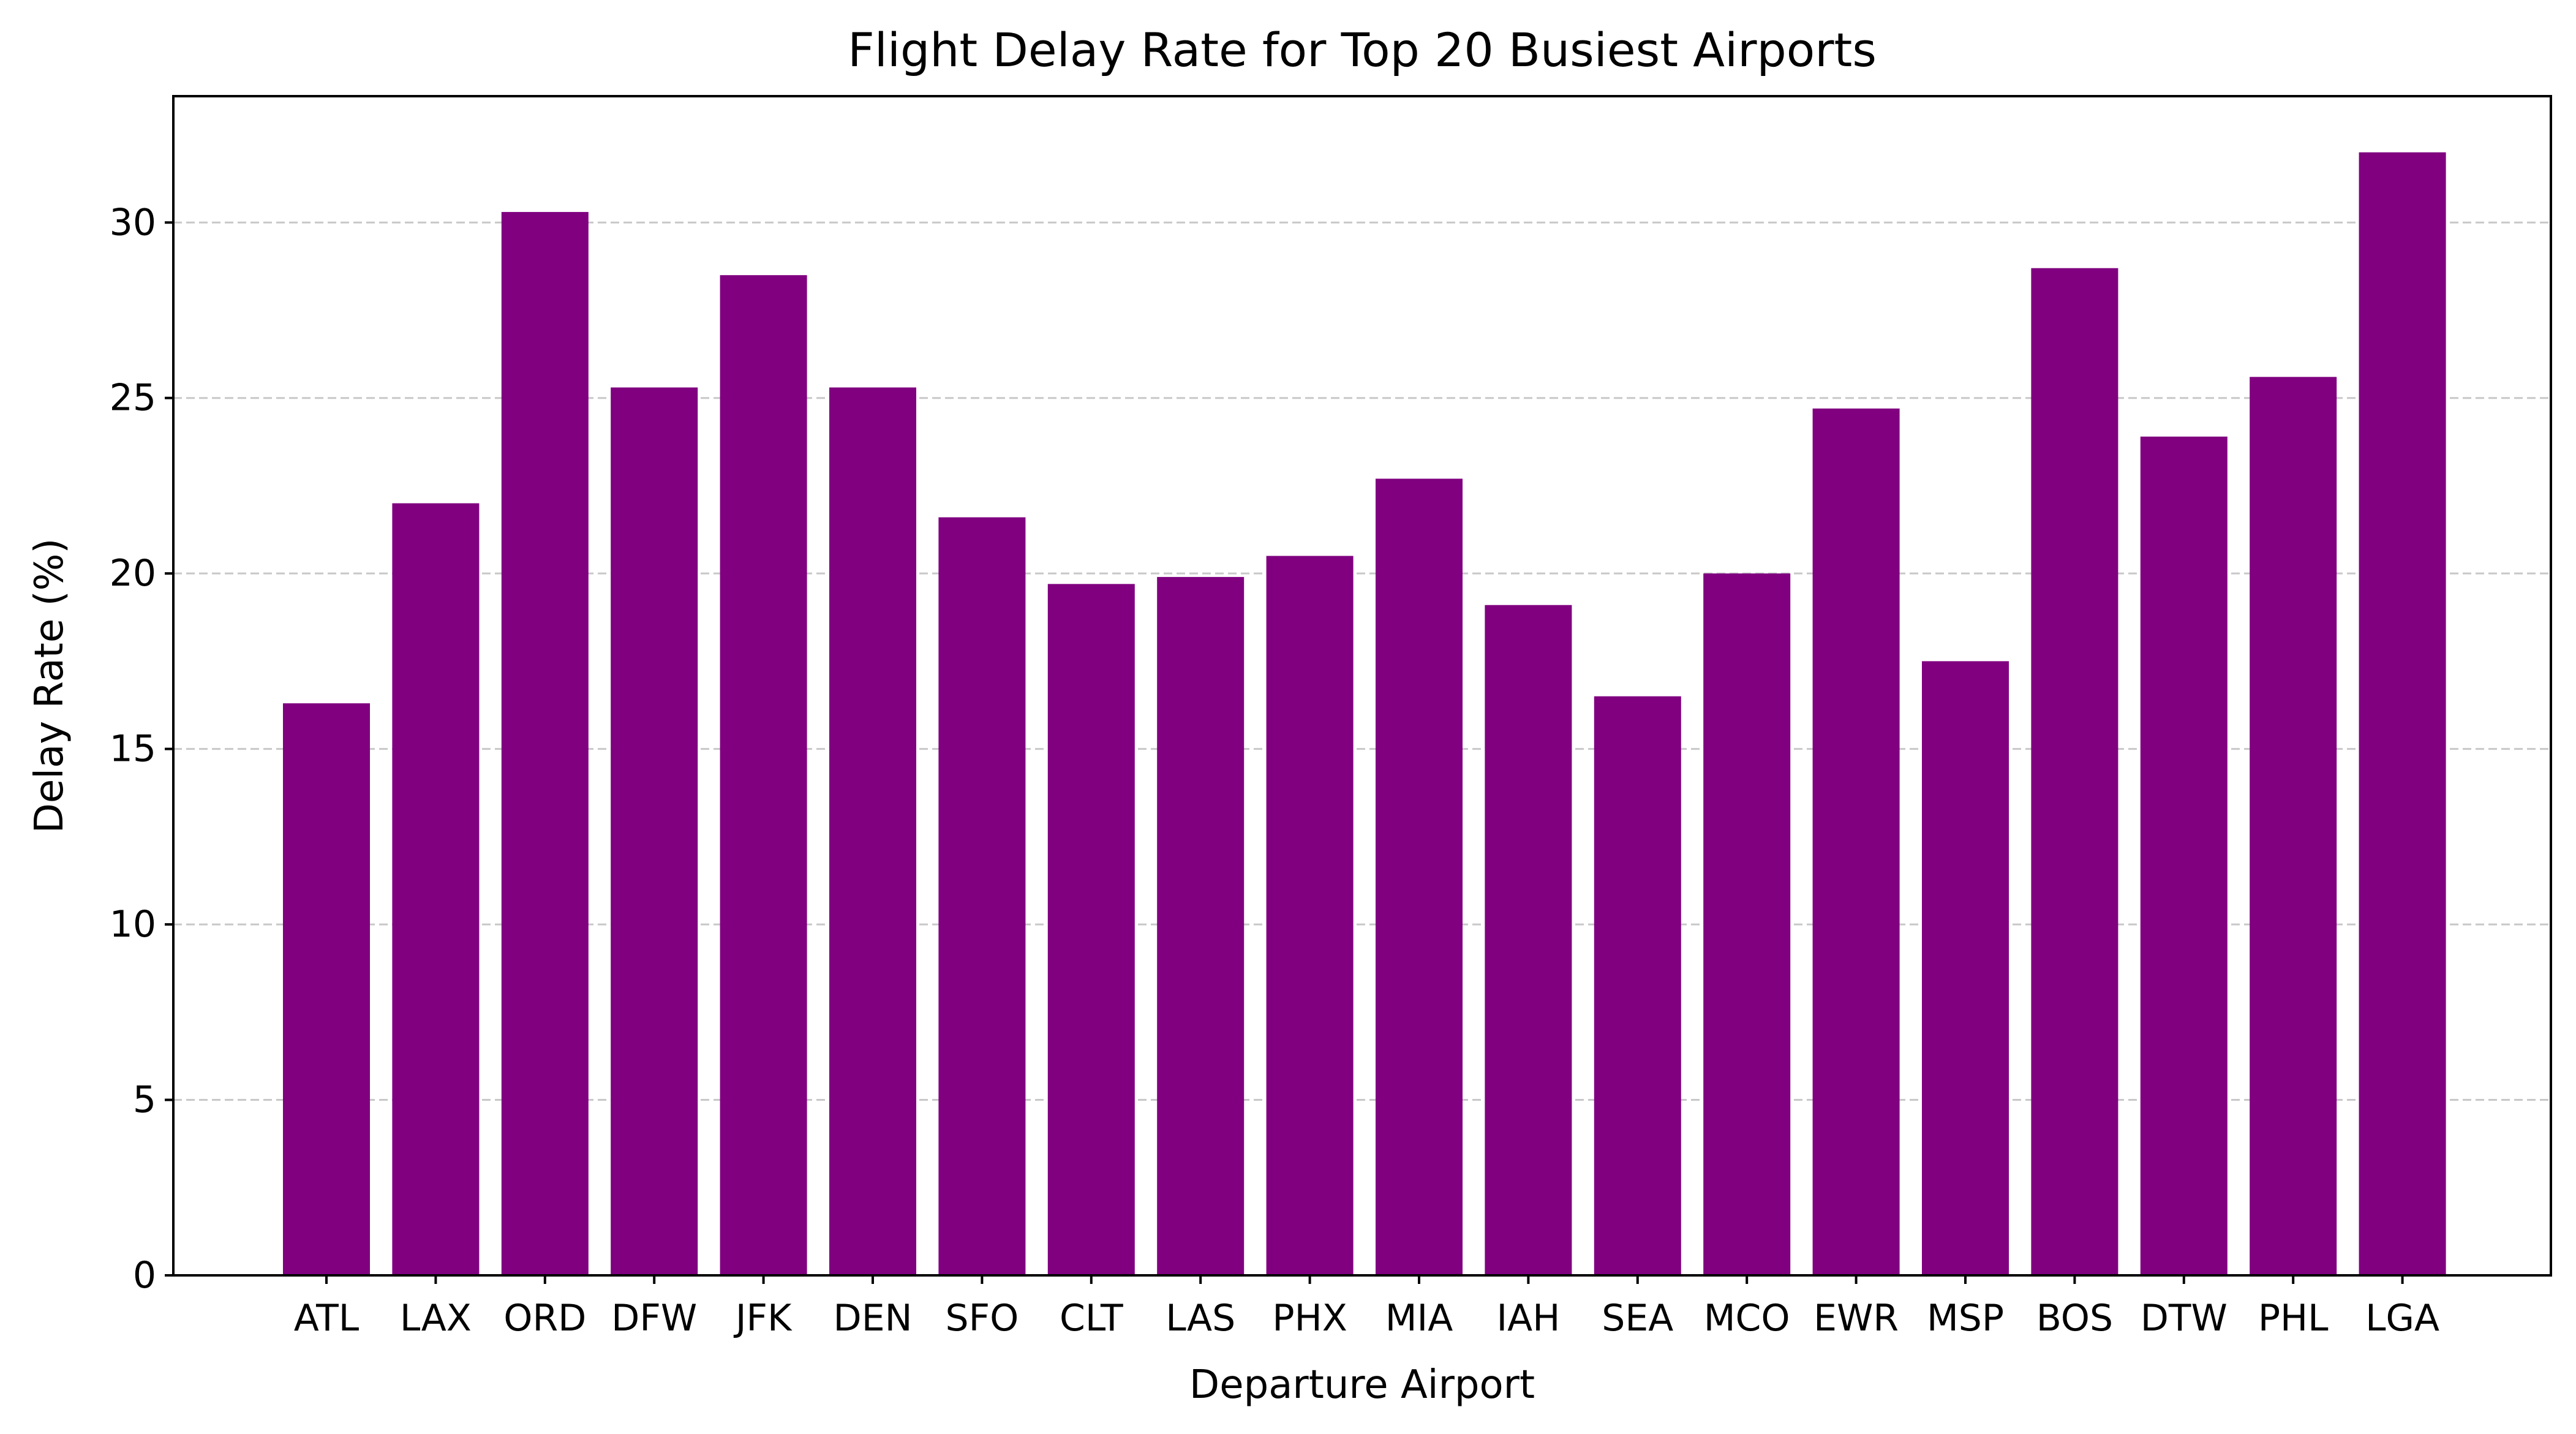 The image size is (2576, 1434). What do you see at coordinates (982, 896) in the screenshot?
I see `bar-sfo` at bounding box center [982, 896].